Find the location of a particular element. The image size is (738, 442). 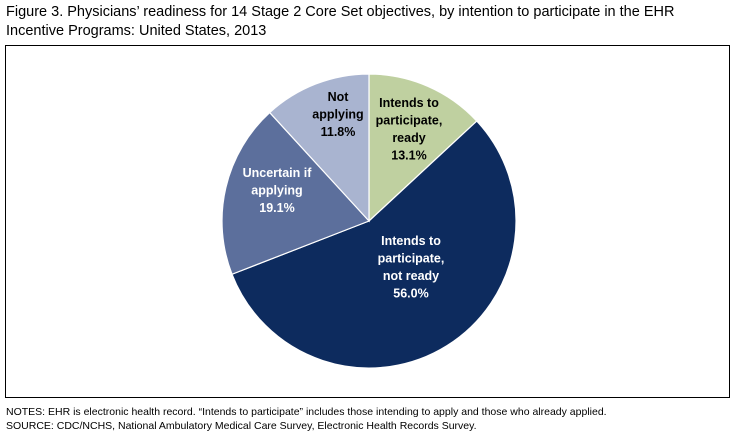

slice-value-0: 13.1% is located at coordinates (408, 156).